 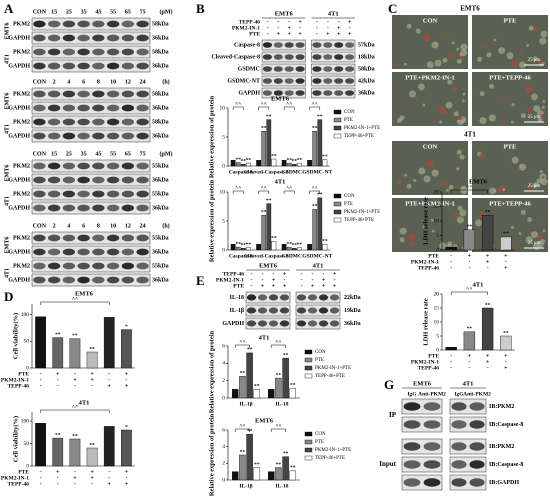 What do you see at coordinates (223, 447) in the screenshot?
I see `y-tick-label: 4` at bounding box center [223, 447].